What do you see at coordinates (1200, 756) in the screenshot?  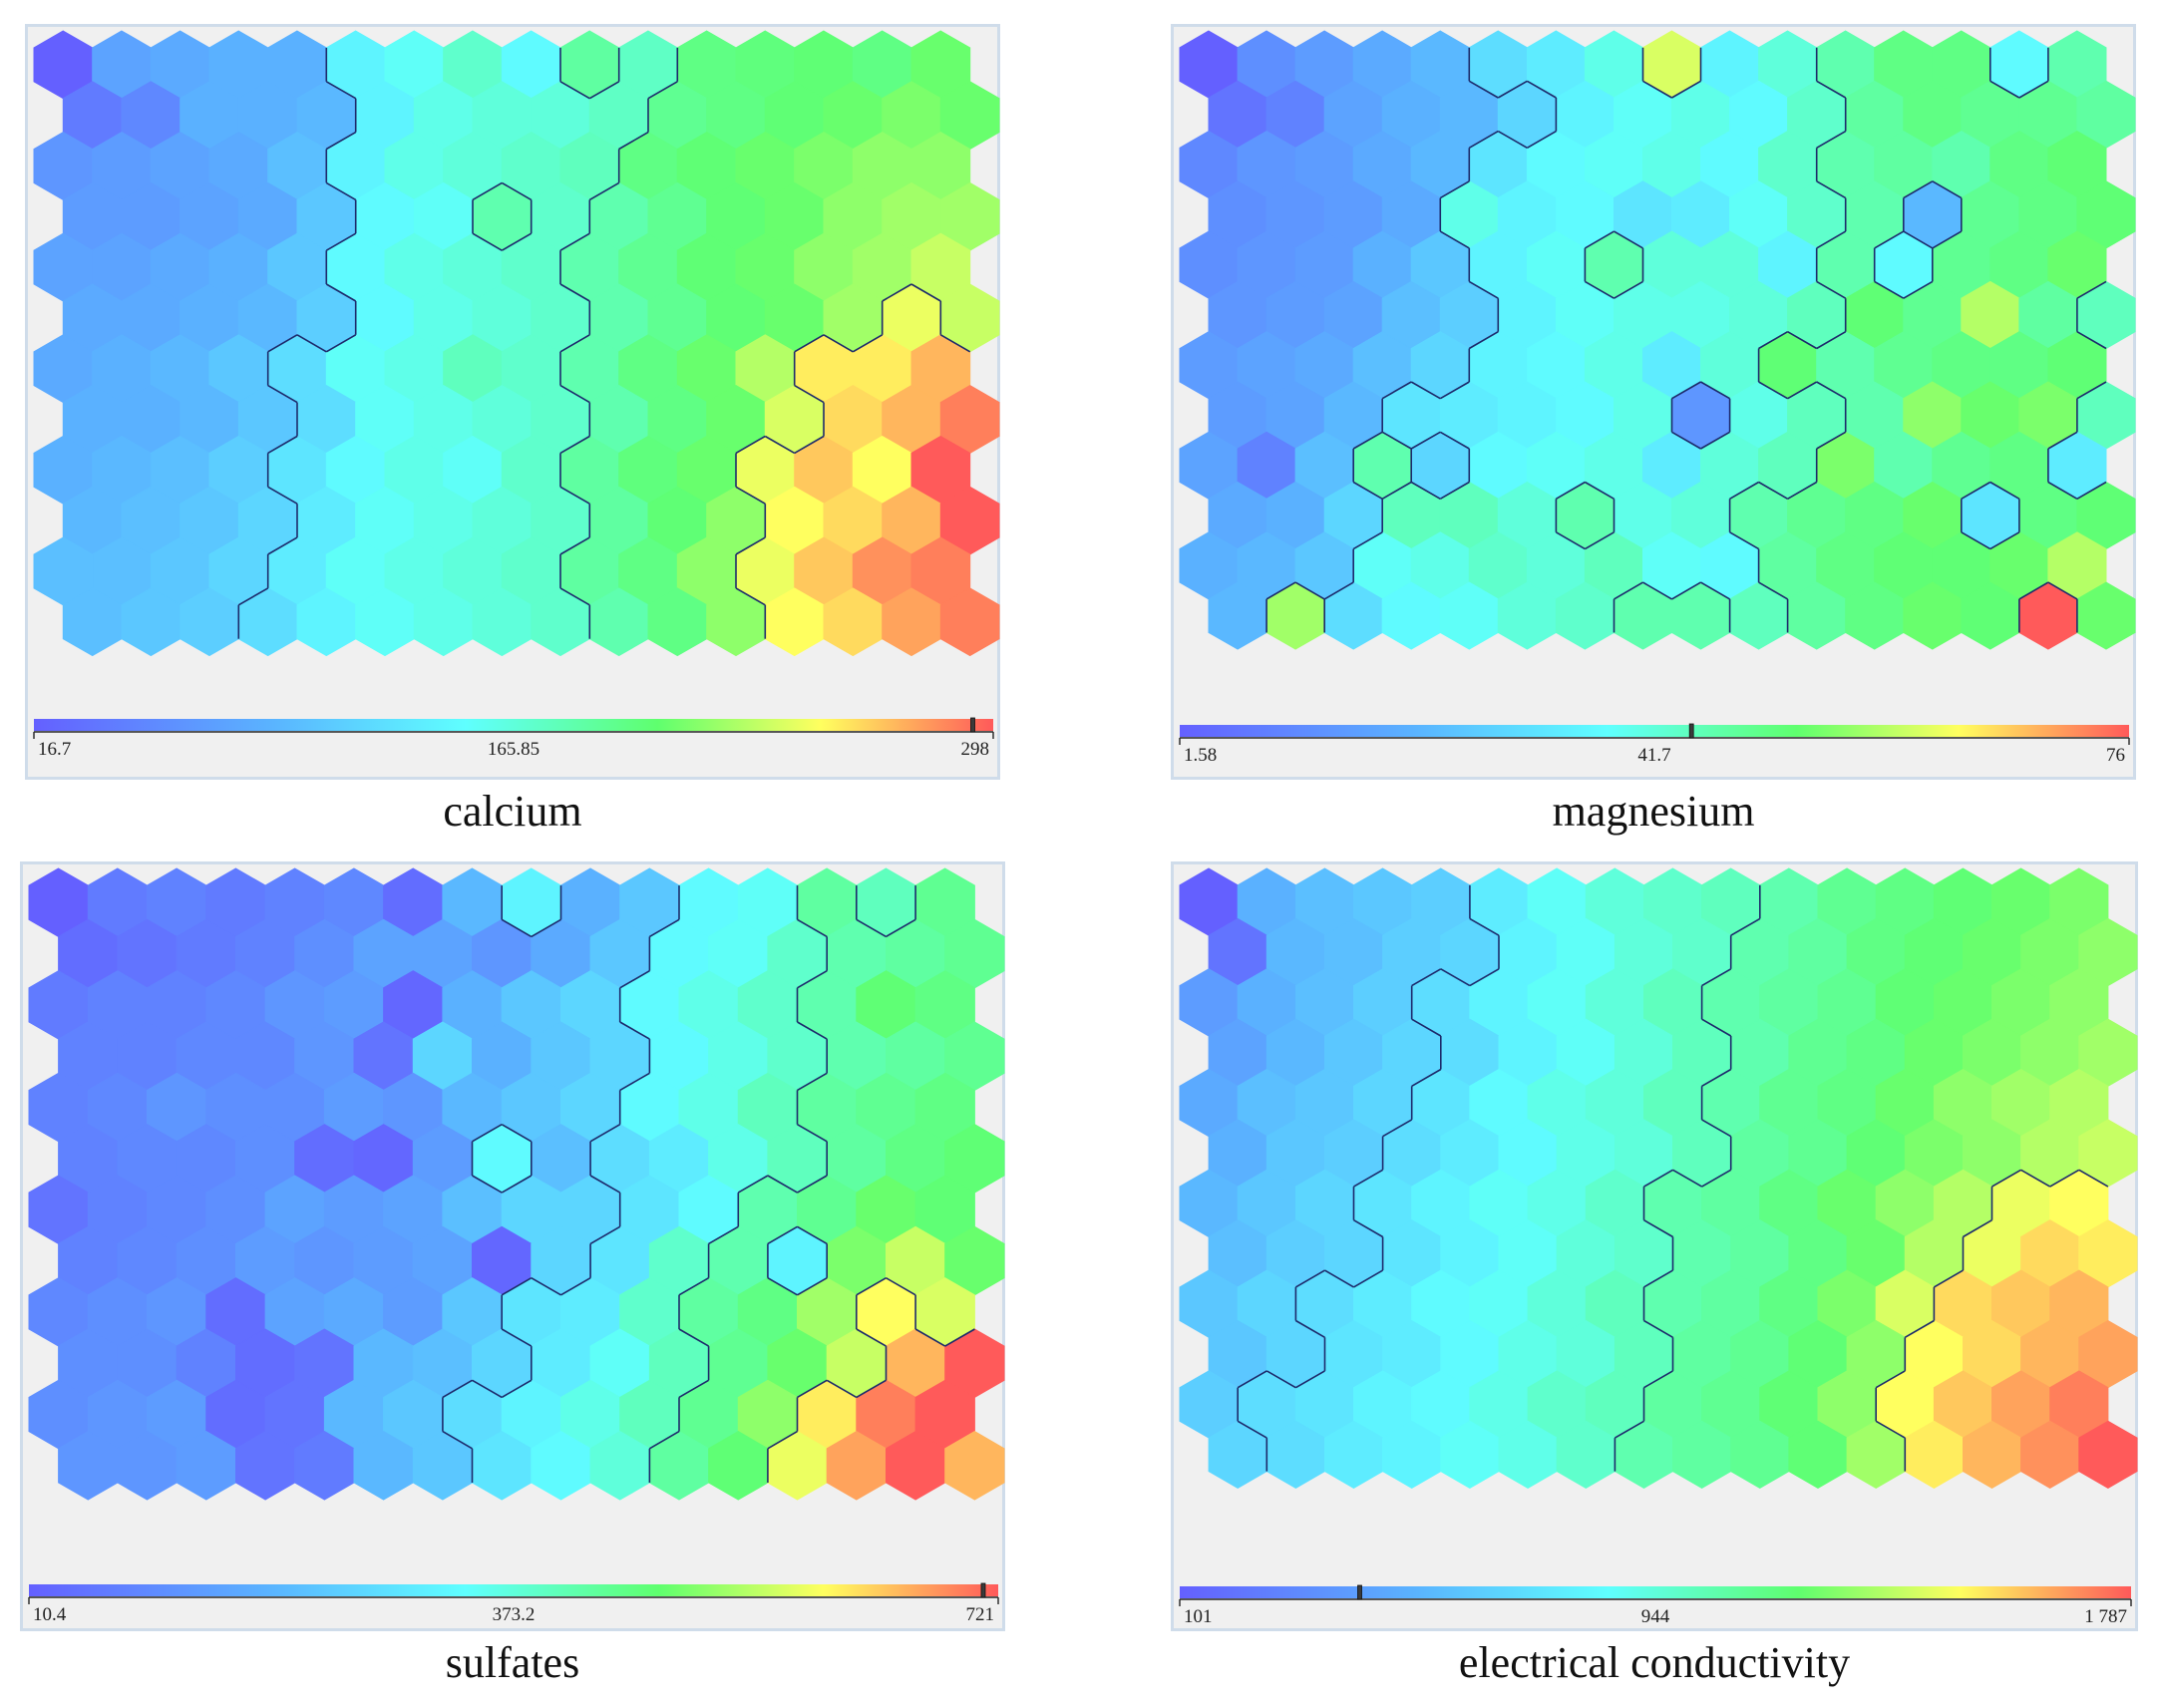 I see `scale-min-label: 1.58` at bounding box center [1200, 756].